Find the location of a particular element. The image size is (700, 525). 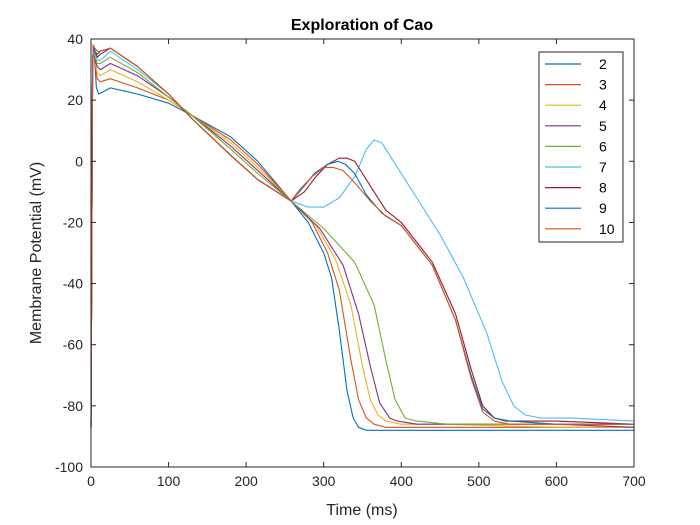

legend-box is located at coordinates (581, 147).